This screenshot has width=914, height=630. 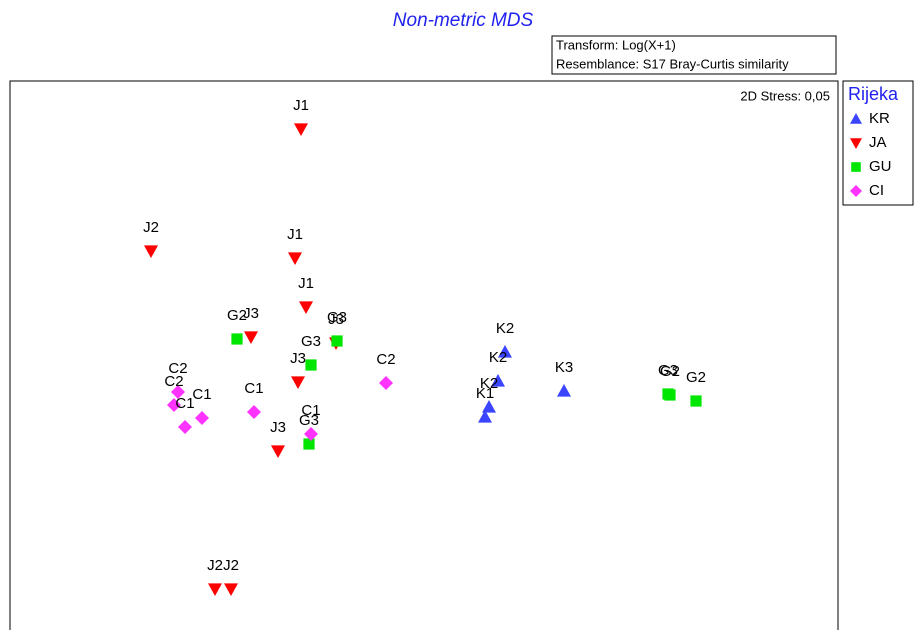 I want to click on legend-label: CI, so click(x=876, y=190).